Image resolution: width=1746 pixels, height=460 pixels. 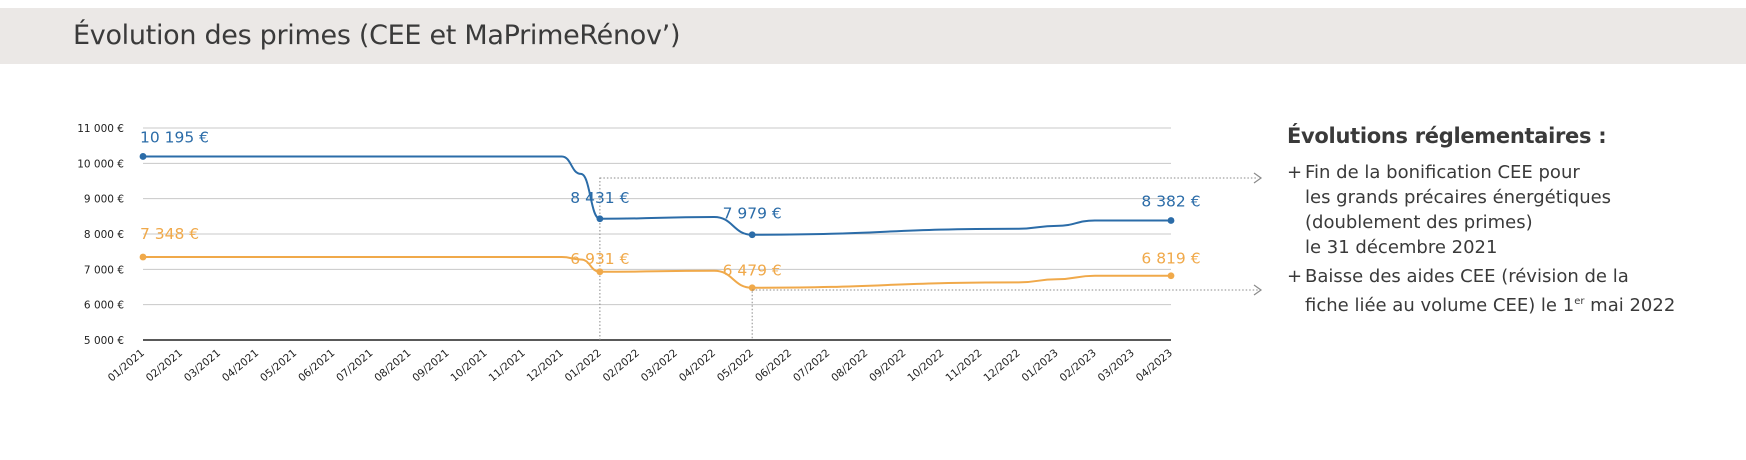 What do you see at coordinates (752, 271) in the screenshot?
I see `data-label-orange: 6 479 €` at bounding box center [752, 271].